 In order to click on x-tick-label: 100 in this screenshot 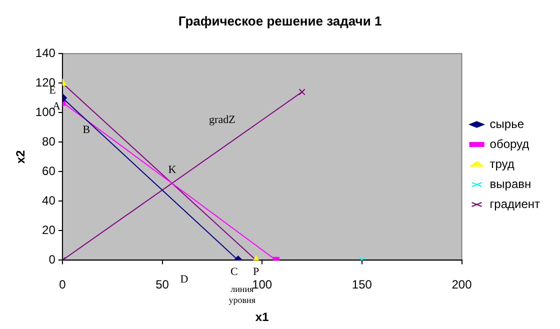, I will do `click(262, 285)`.